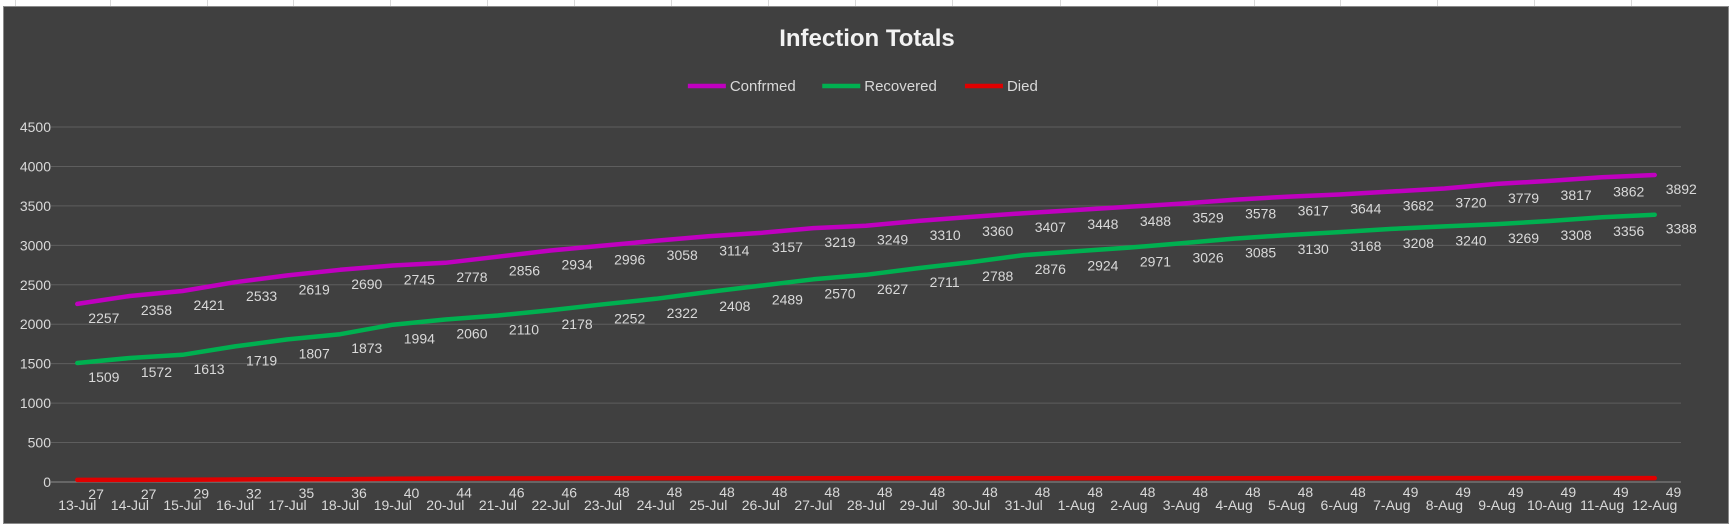  What do you see at coordinates (35, 364) in the screenshot?
I see `y-tick-label: 1500` at bounding box center [35, 364].